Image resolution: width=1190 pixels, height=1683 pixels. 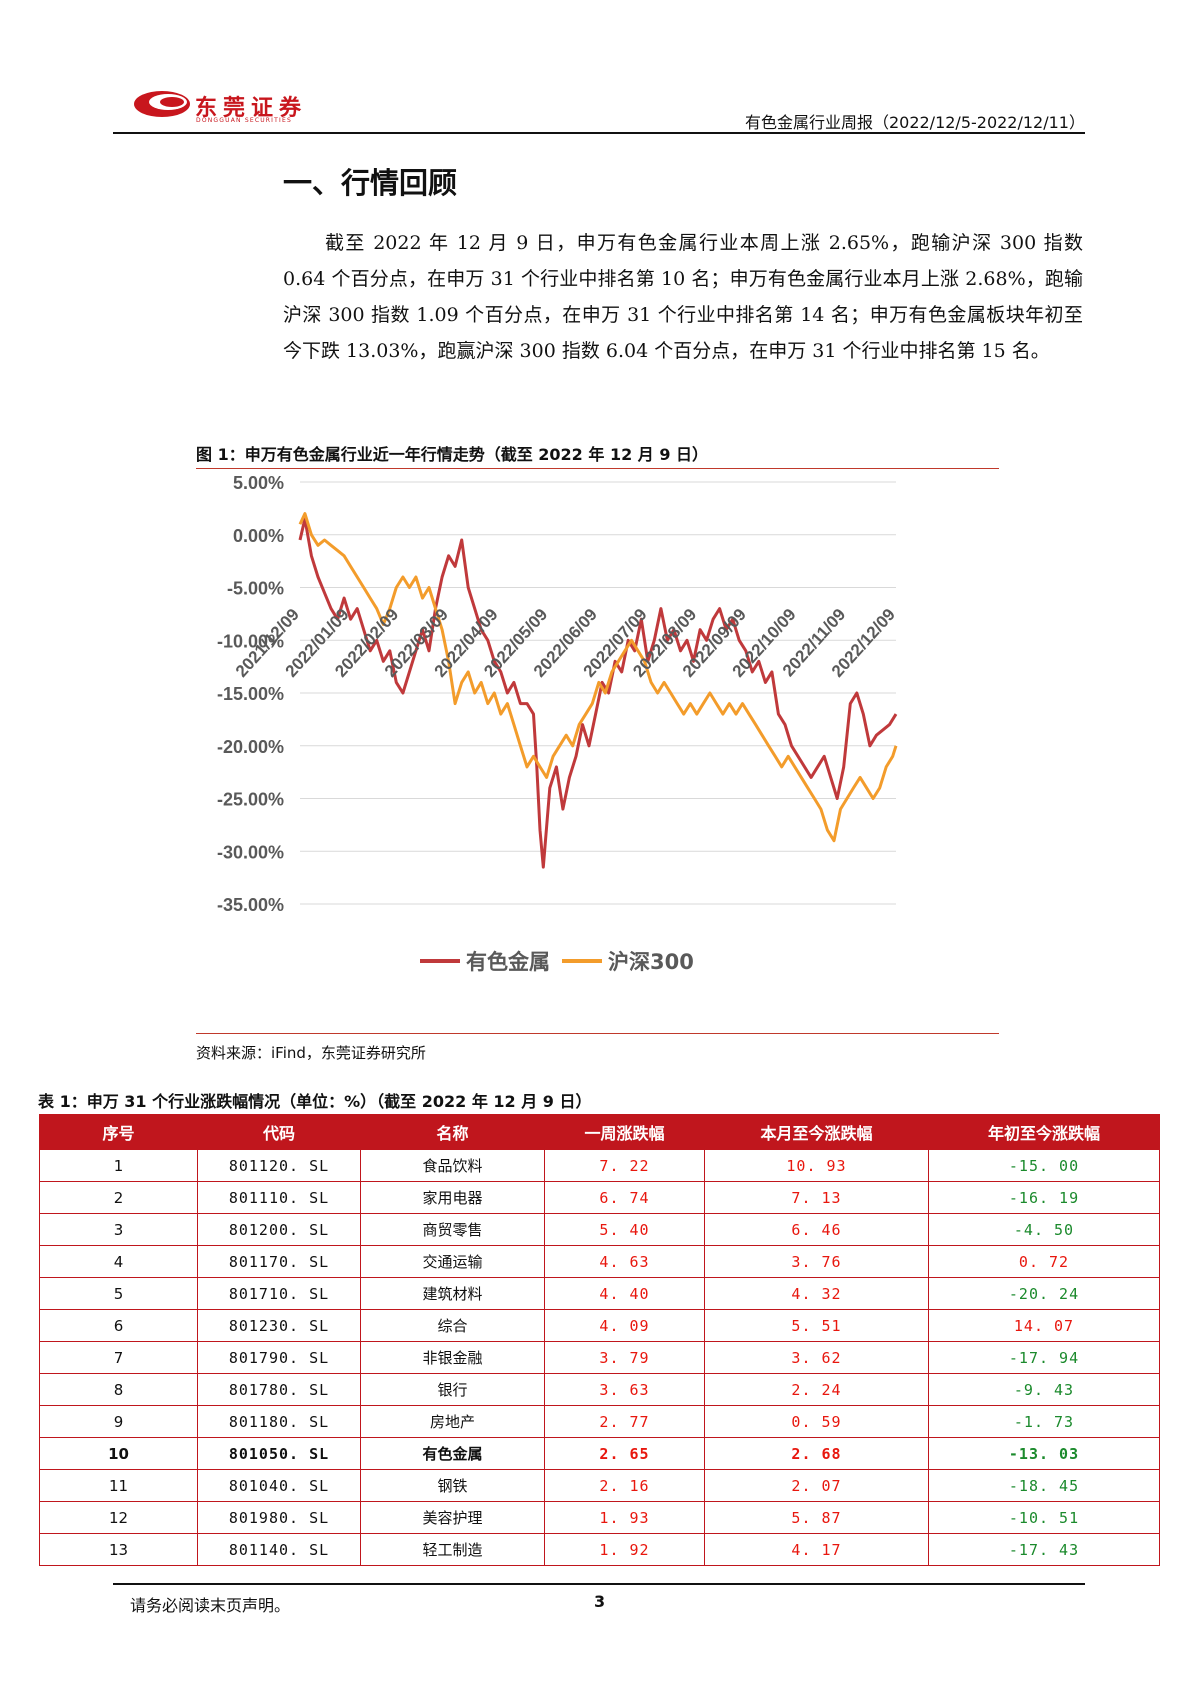 What do you see at coordinates (508, 962) in the screenshot?
I see `legend-label-0: 有色金属` at bounding box center [508, 962].